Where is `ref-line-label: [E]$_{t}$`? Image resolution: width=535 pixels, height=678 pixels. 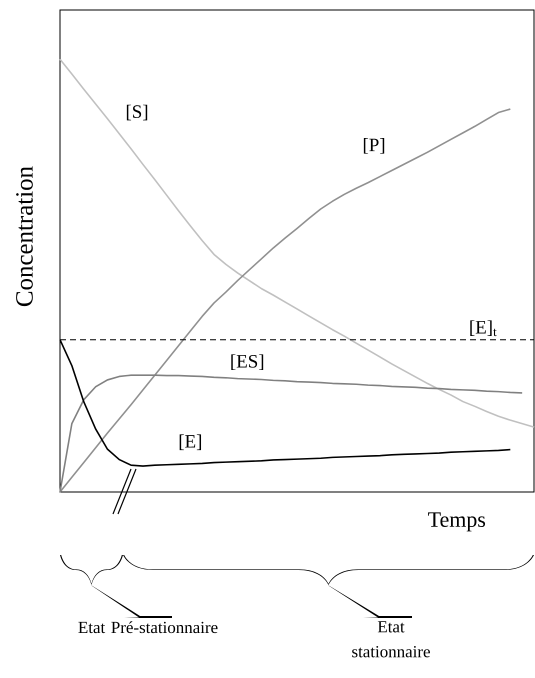
ref-line-label: [E]$_{t}$ is located at coordinates (483, 328).